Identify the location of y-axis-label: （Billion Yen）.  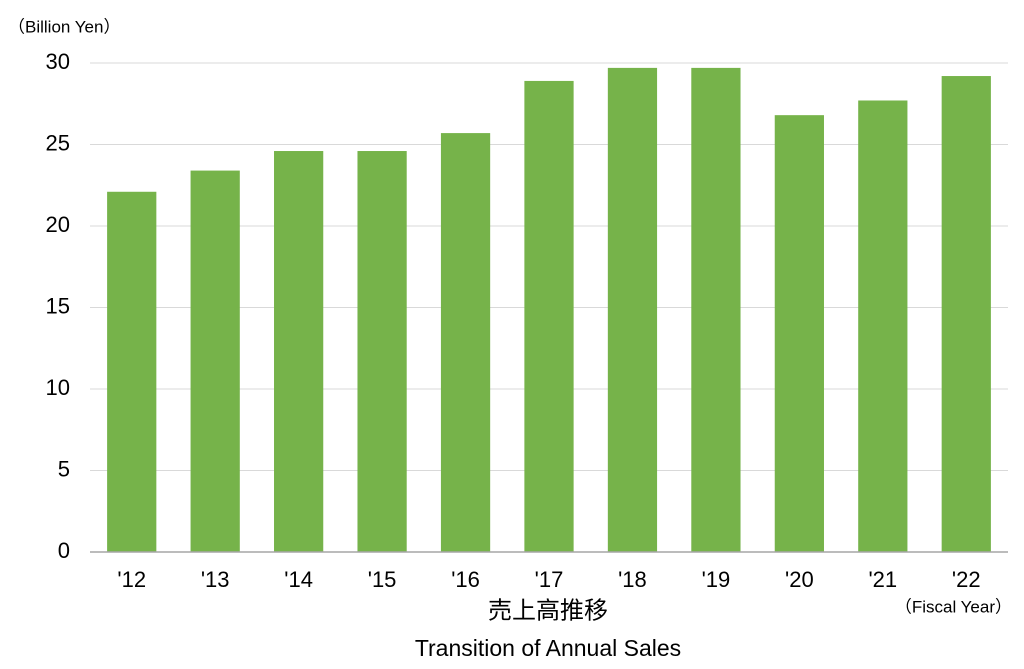
(64, 26).